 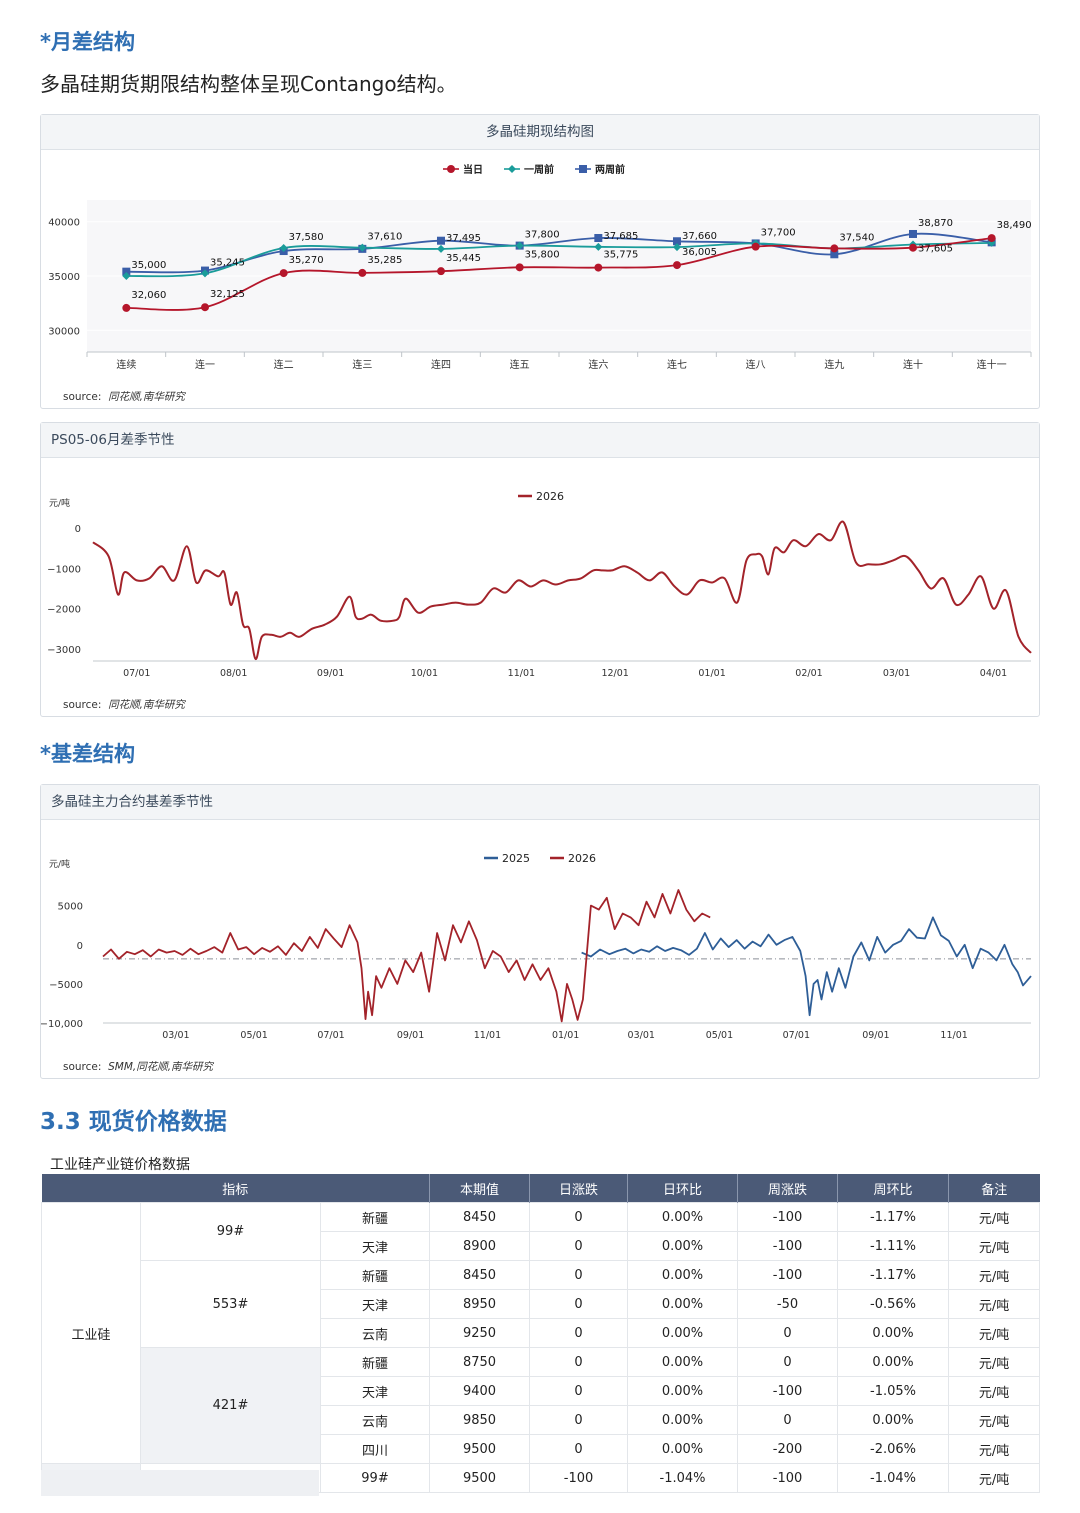 What do you see at coordinates (875, 1035) in the screenshot?
I see `x-tick-label: 09/01` at bounding box center [875, 1035].